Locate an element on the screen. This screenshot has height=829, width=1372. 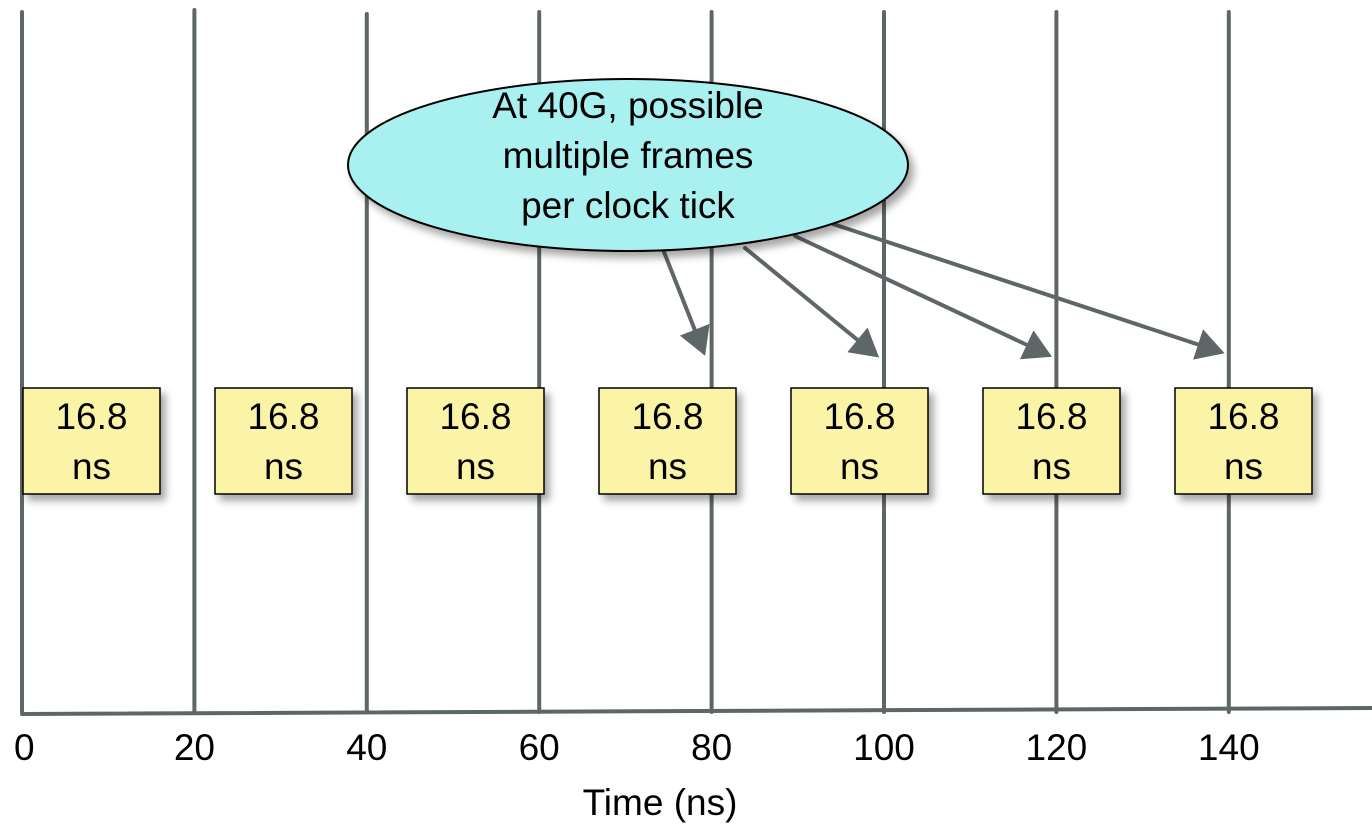
callout-line-2: multiple frames is located at coordinates (628, 155).